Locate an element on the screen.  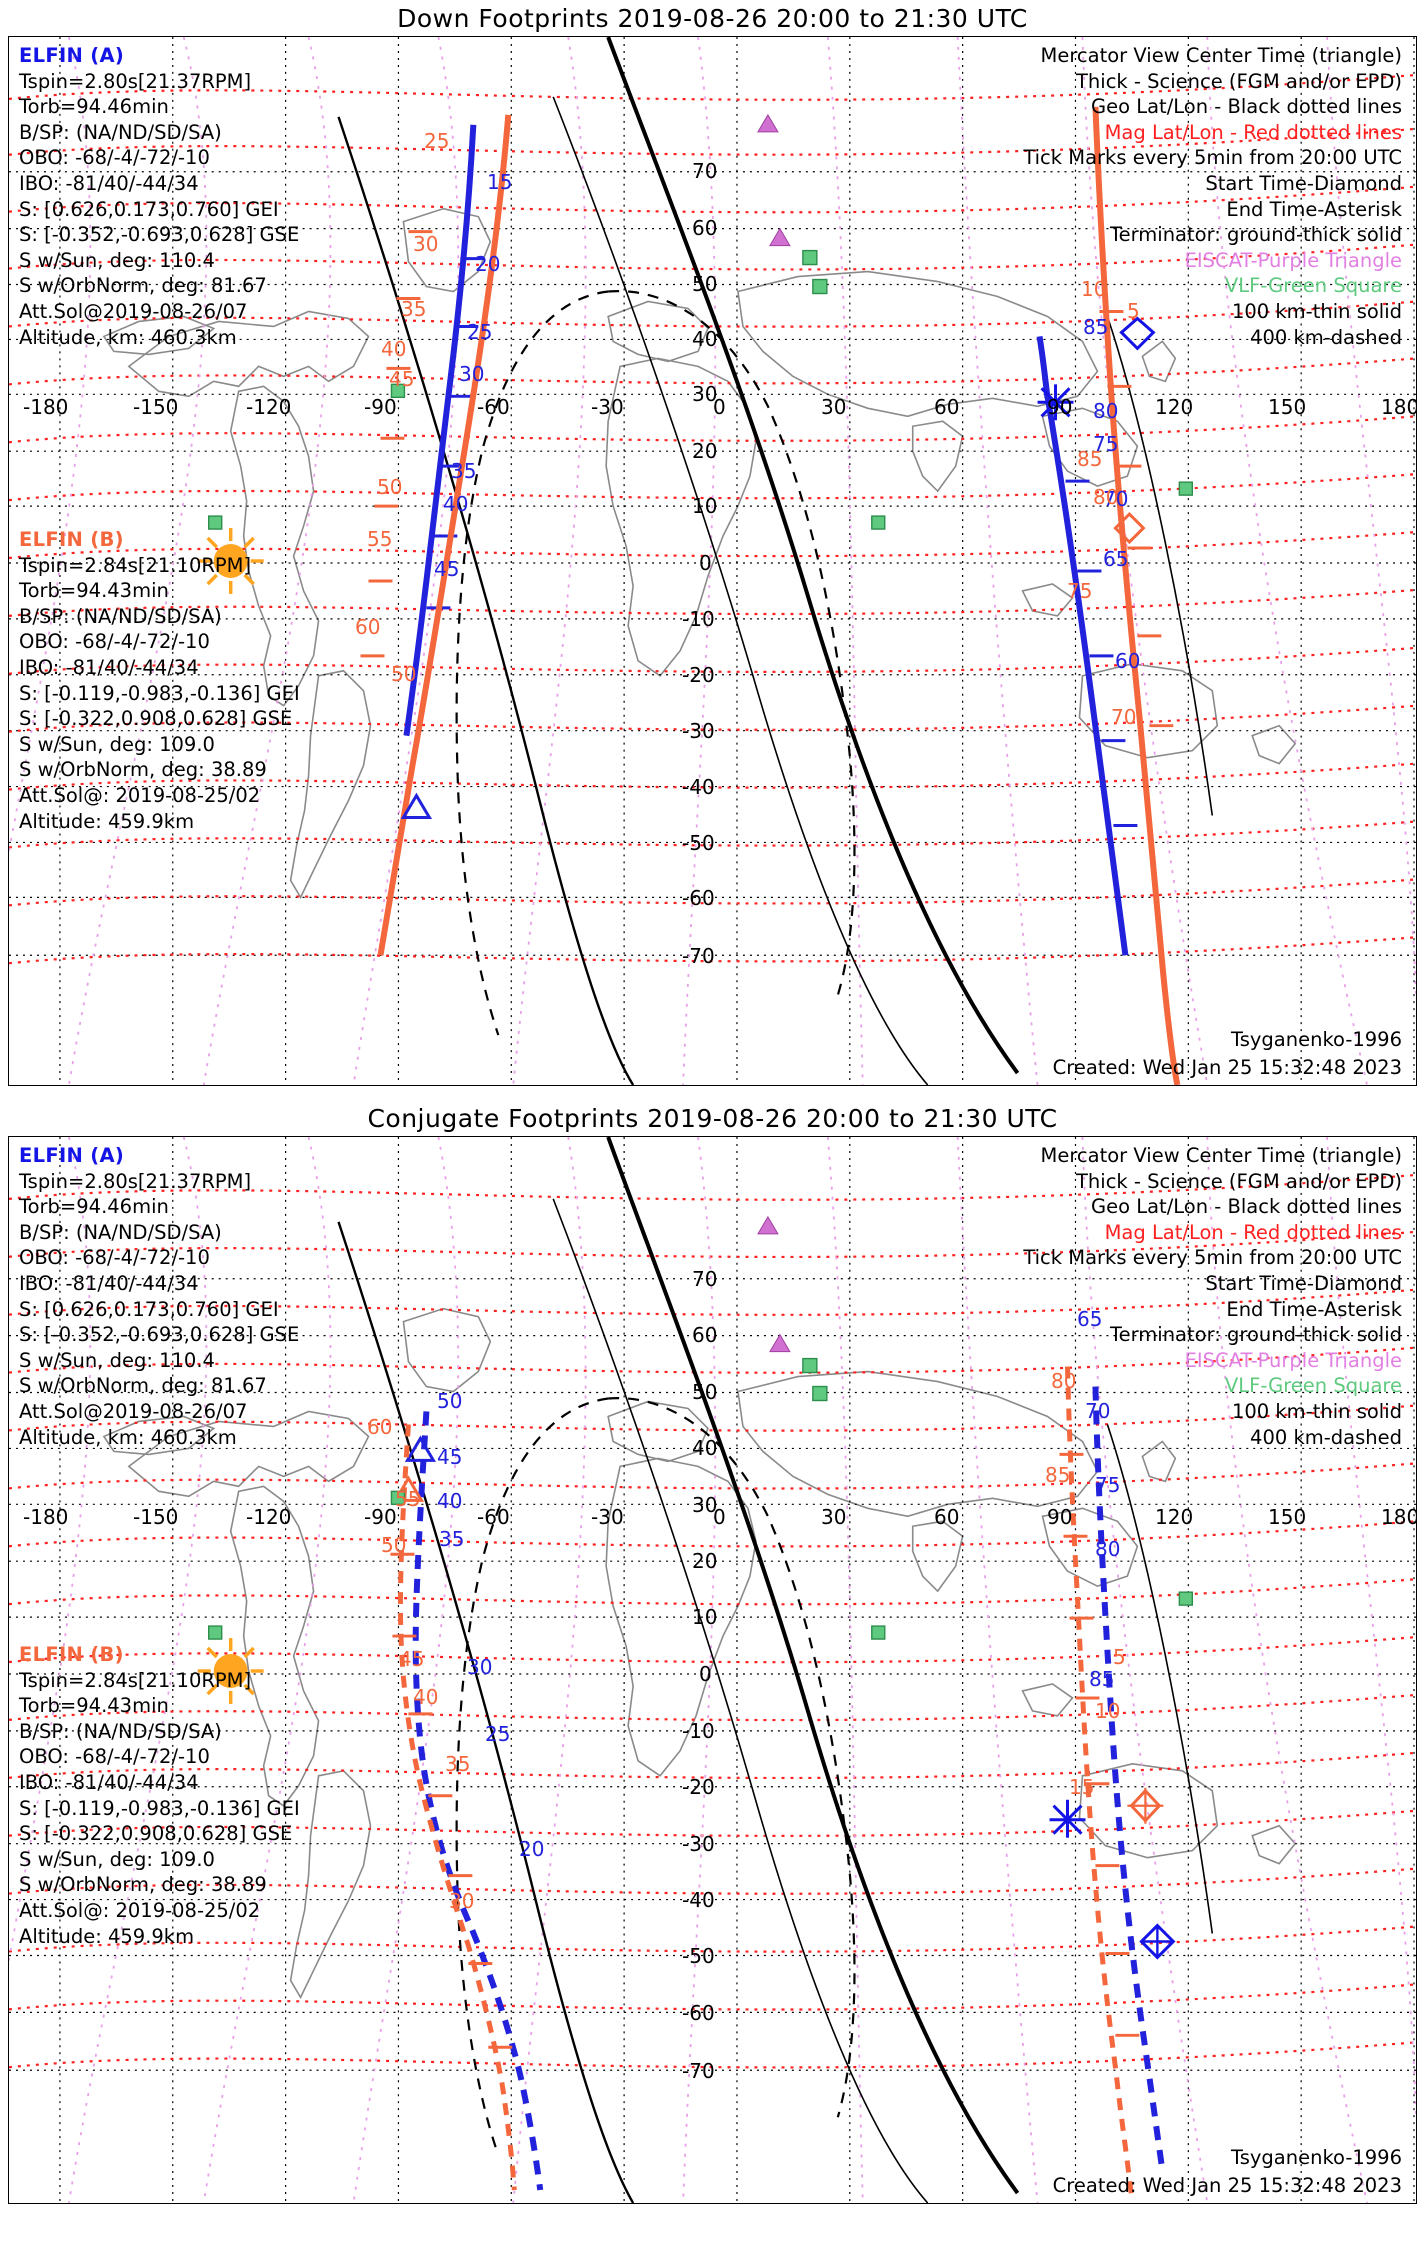
lon-tick--30: -30 is located at coordinates (607, 407).